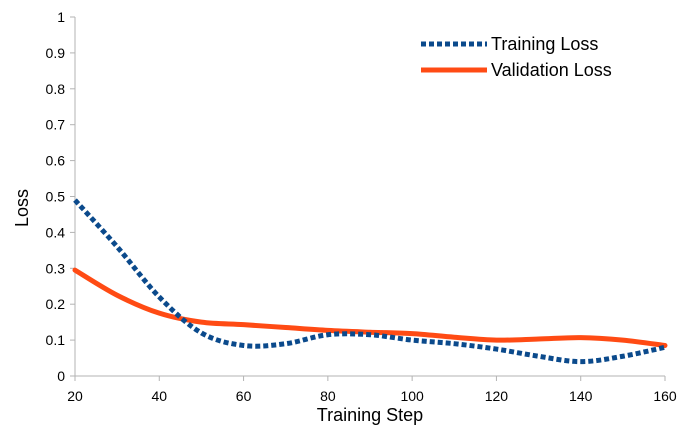 The image size is (693, 430). I want to click on x-tick-label: 60, so click(244, 396).